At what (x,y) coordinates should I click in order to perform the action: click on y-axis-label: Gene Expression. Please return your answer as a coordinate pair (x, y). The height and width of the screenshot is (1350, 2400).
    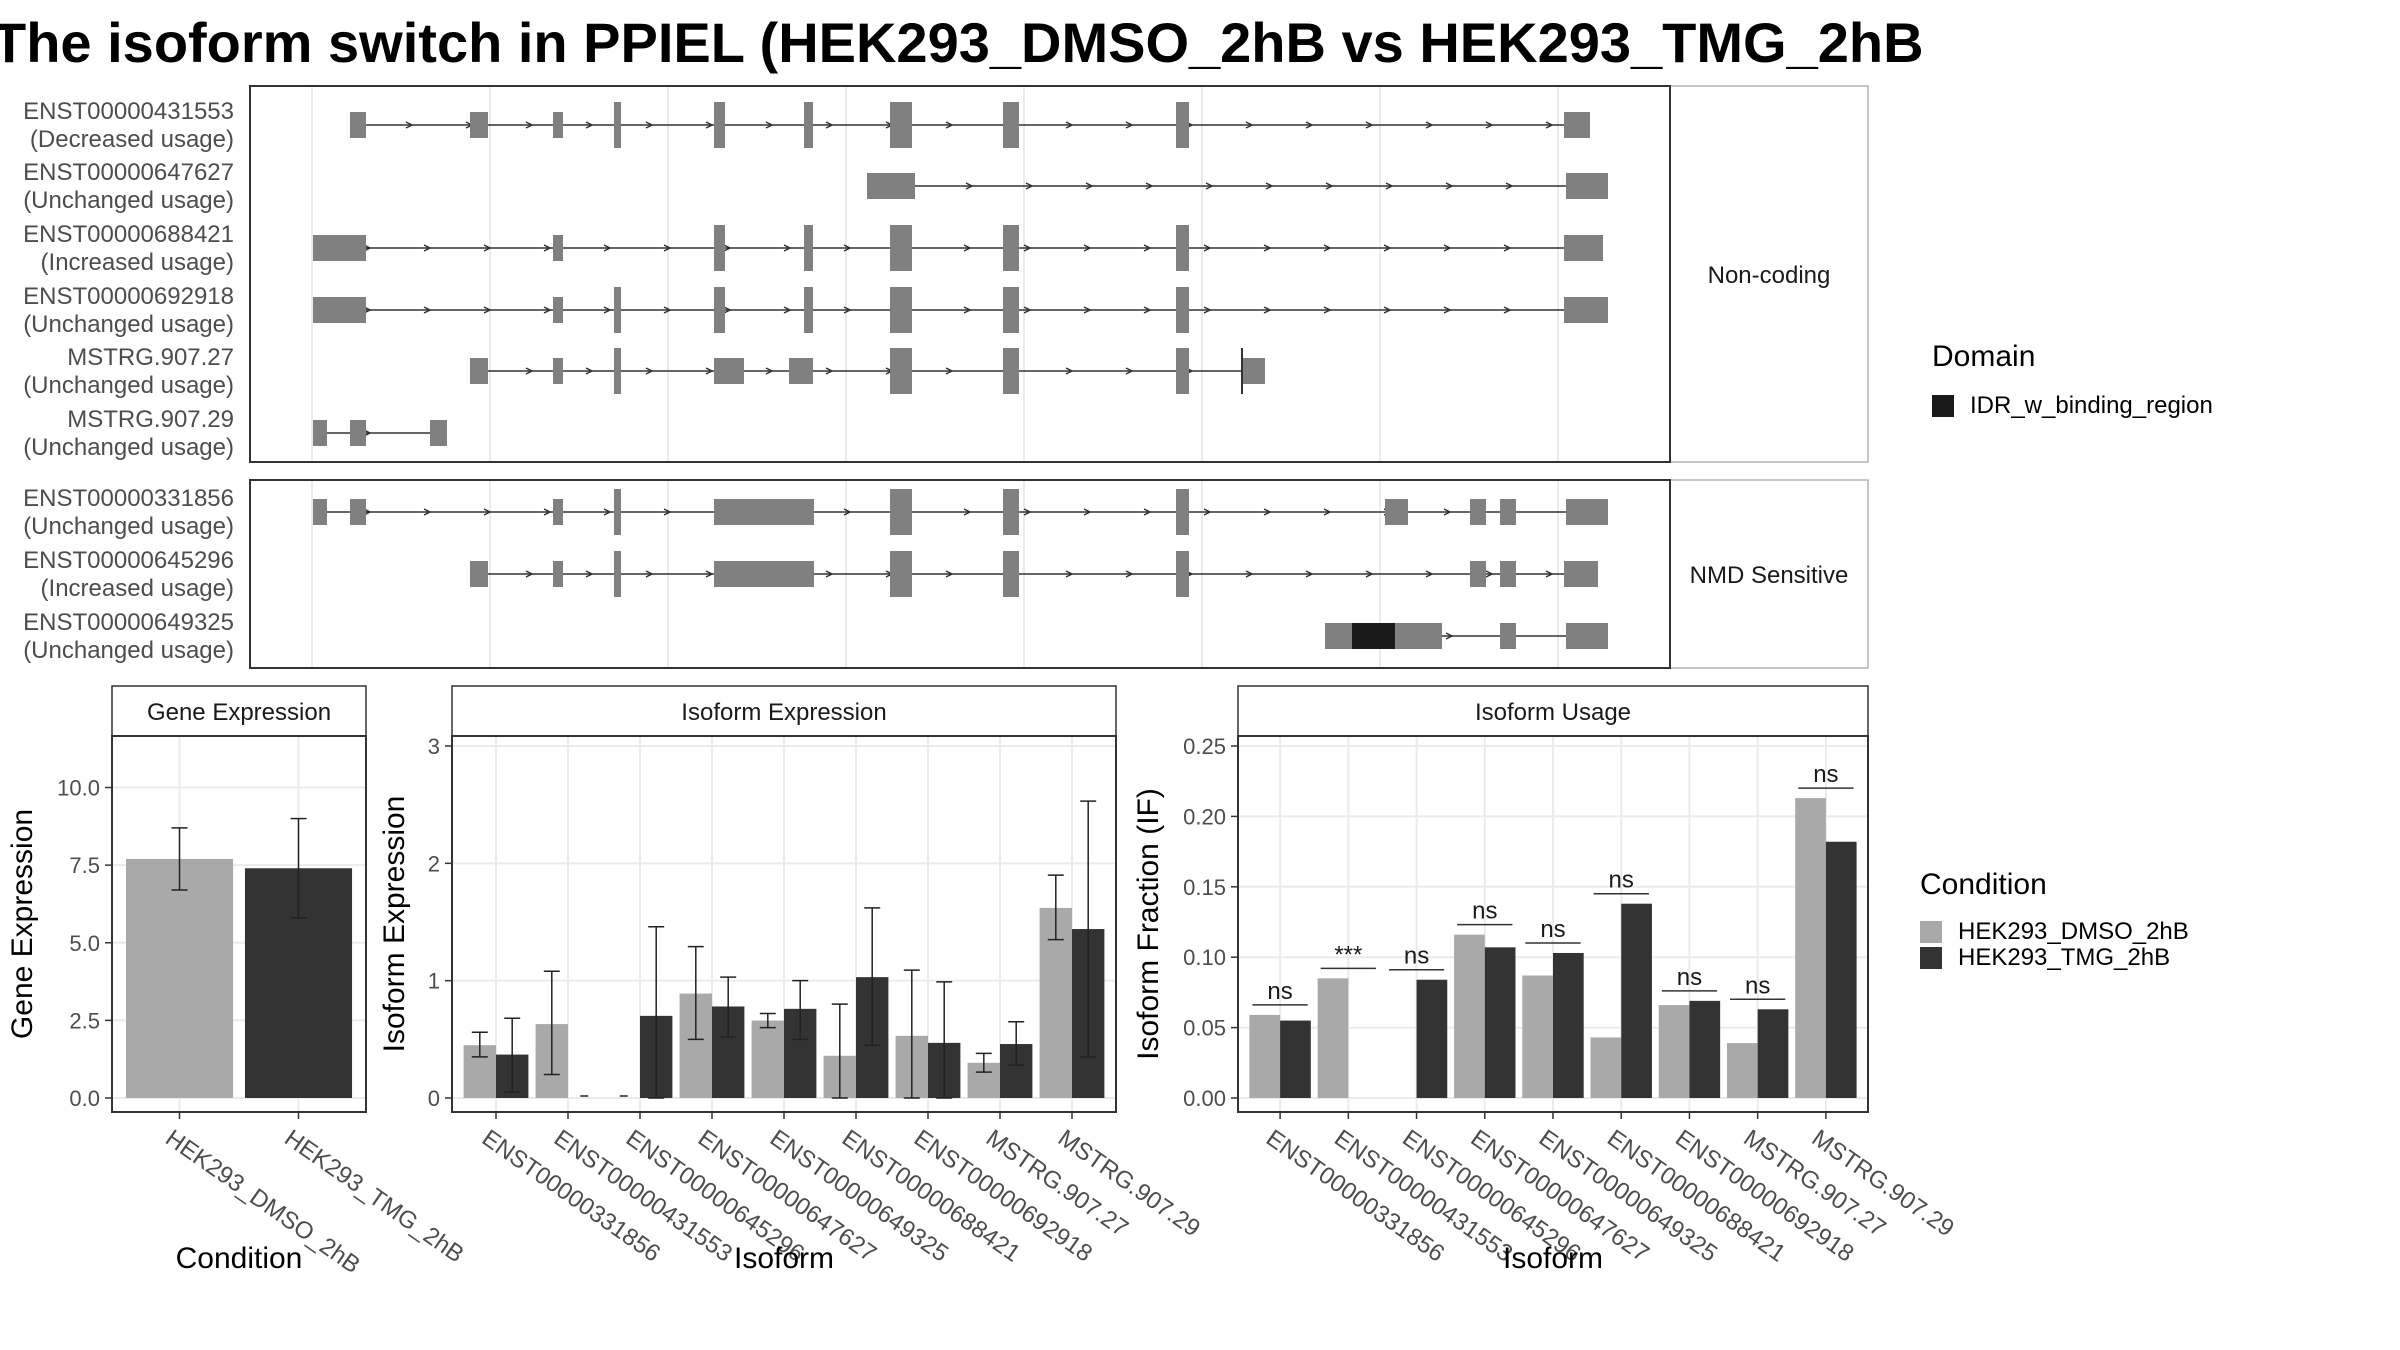
    Looking at the image, I should click on (22, 924).